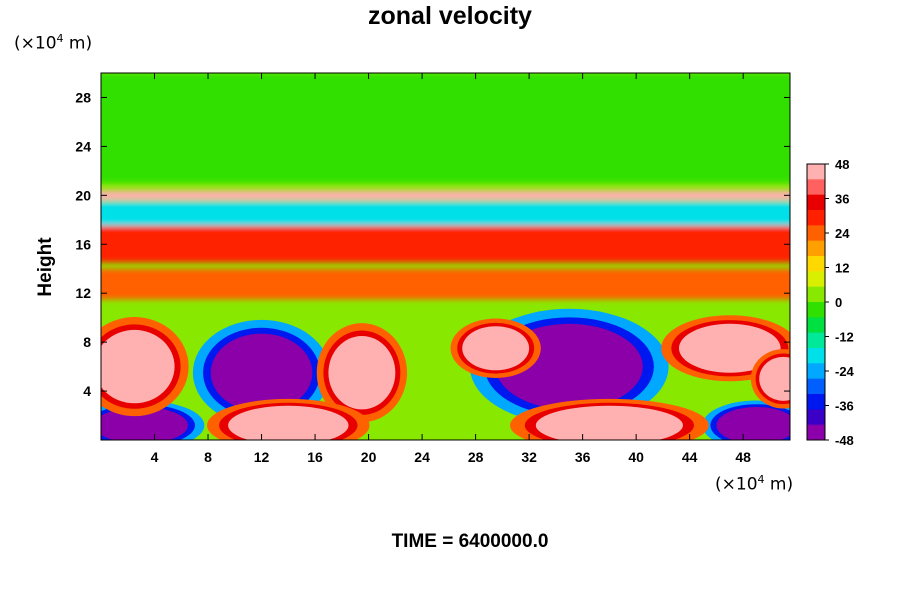 The image size is (900, 600). What do you see at coordinates (842, 233) in the screenshot?
I see `colorbar-label-24: 24` at bounding box center [842, 233].